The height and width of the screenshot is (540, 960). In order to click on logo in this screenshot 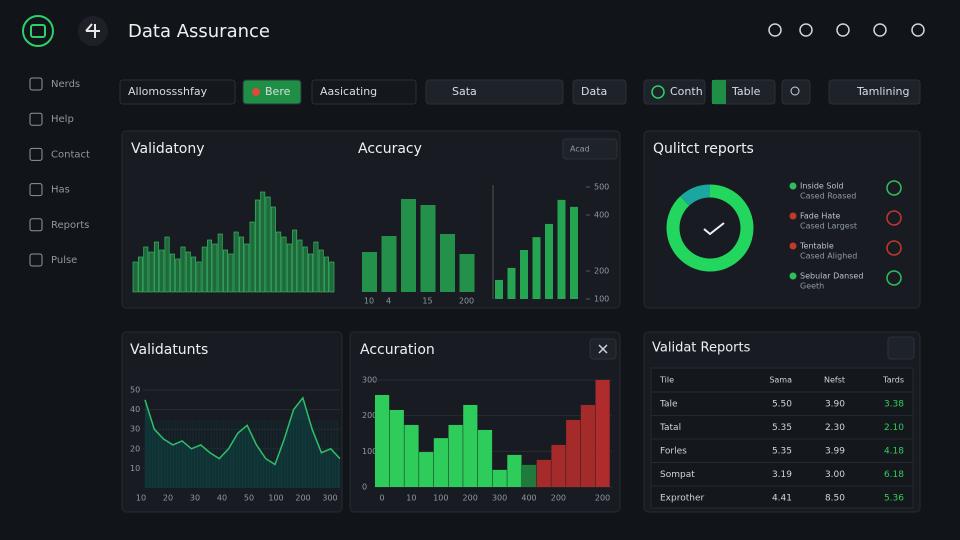, I will do `click(38, 31)`.